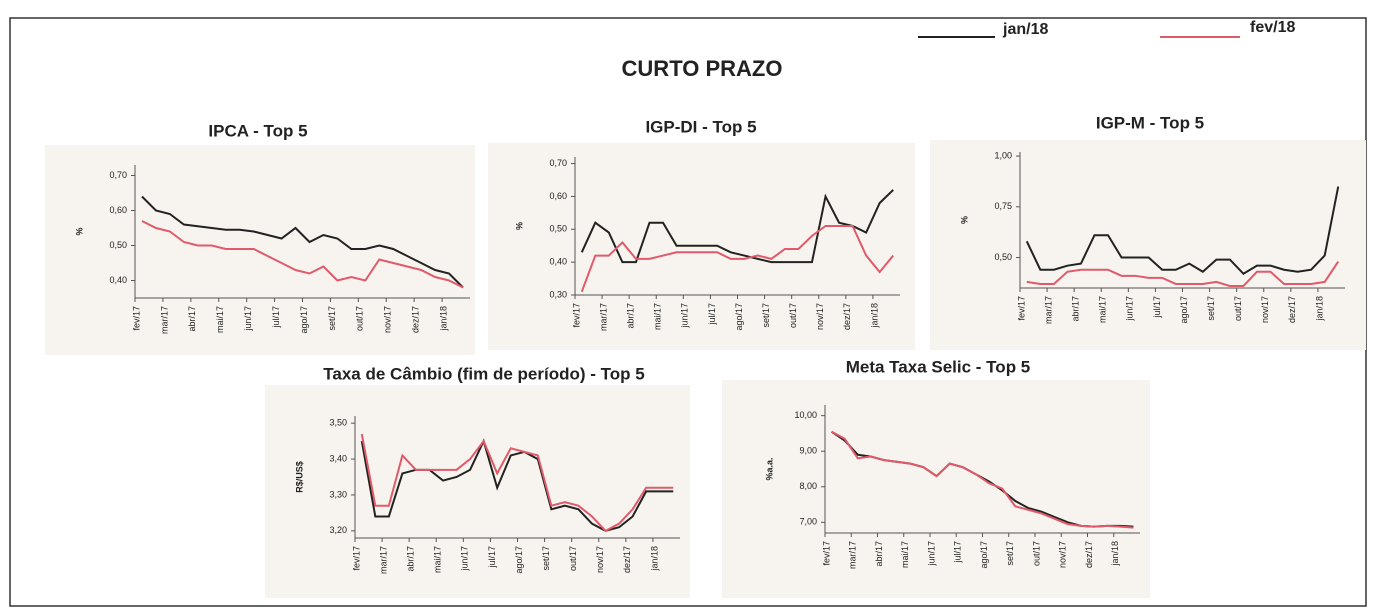 This screenshot has width=1376, height=611. I want to click on legend-label: jan/18, so click(1025, 29).